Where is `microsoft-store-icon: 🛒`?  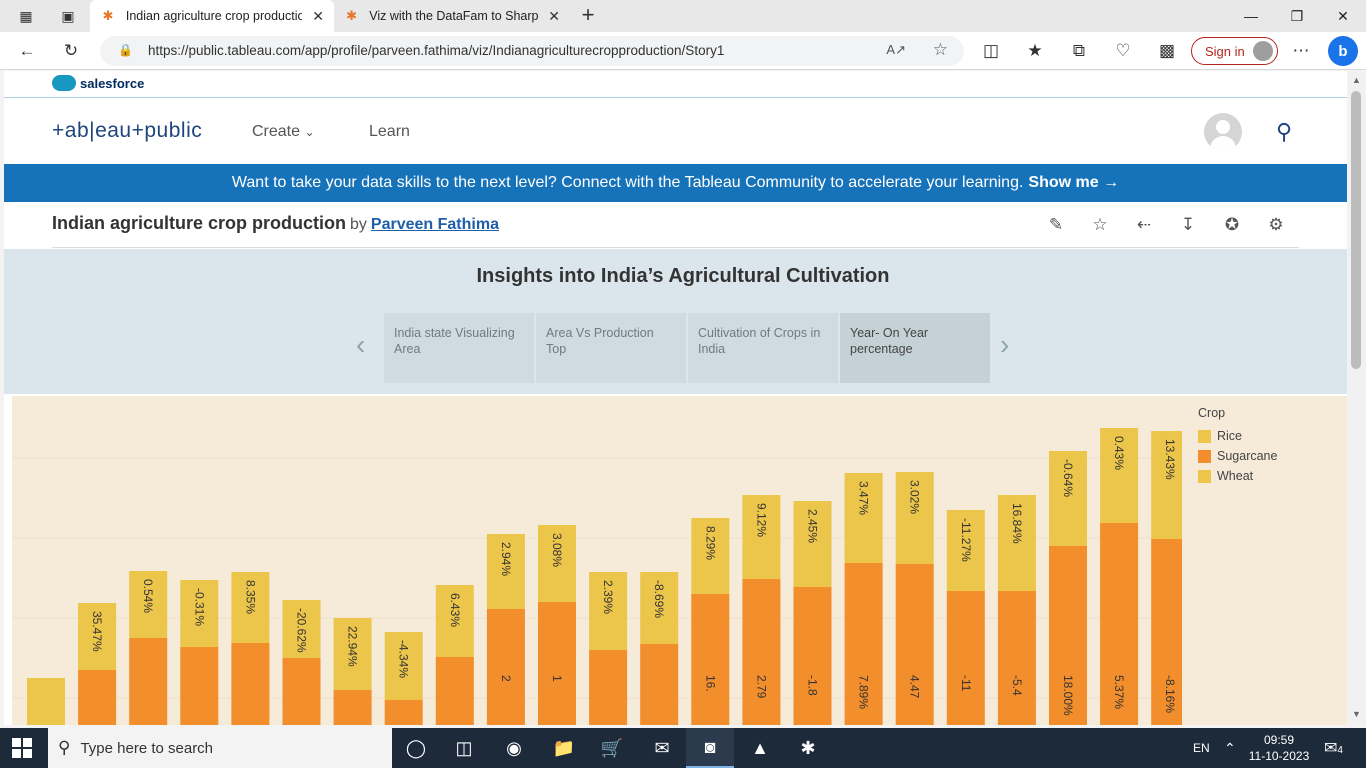 microsoft-store-icon: 🛒 is located at coordinates (612, 747).